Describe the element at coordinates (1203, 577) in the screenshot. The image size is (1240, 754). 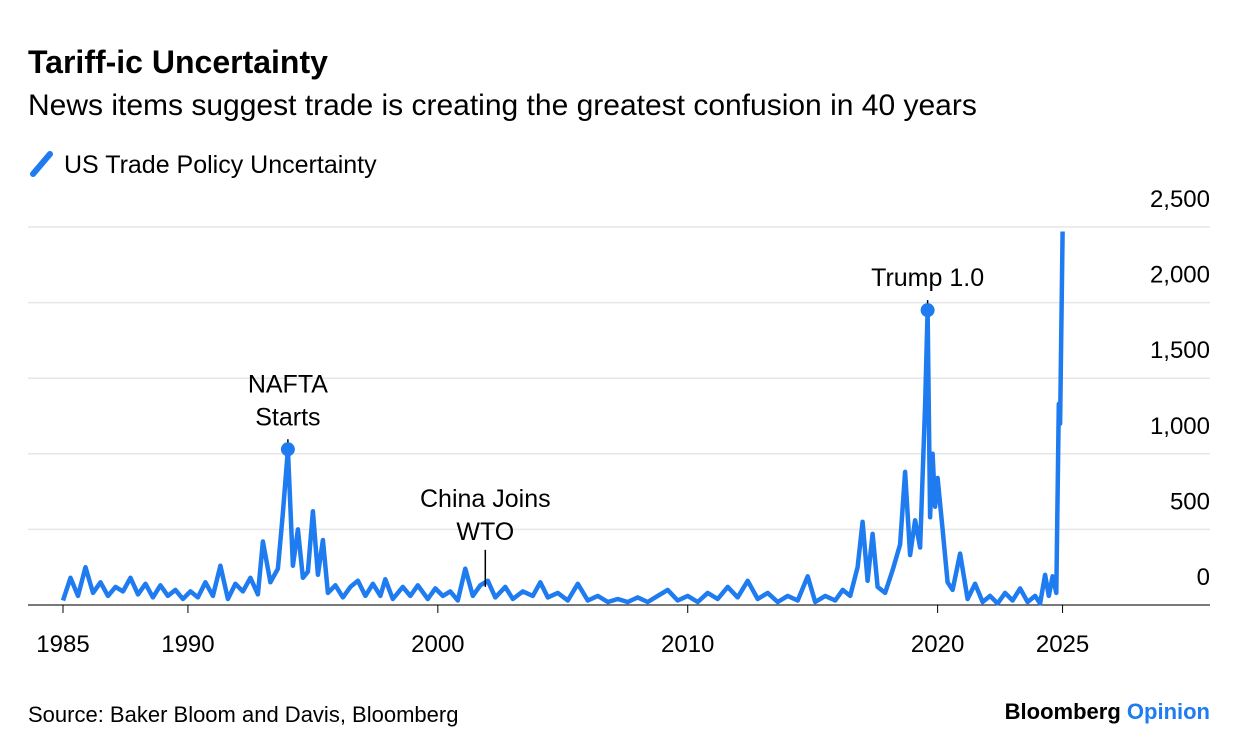
I see `y-tick-label: 0` at that location.